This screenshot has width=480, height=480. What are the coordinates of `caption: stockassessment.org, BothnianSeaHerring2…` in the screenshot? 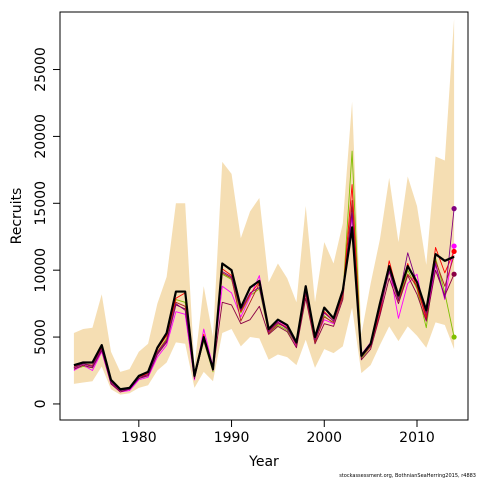 It's located at (407, 476).